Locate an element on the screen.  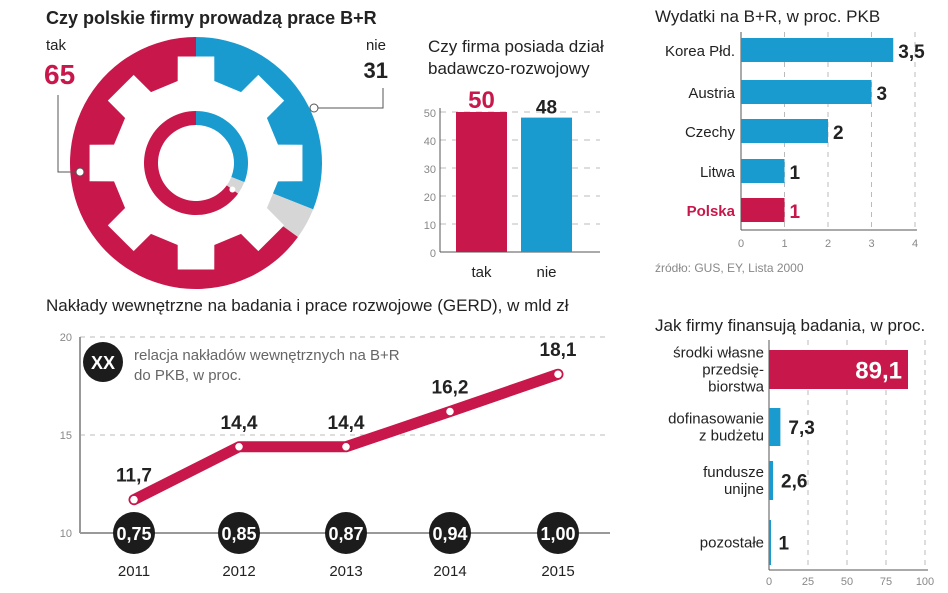
y-tick-label: 40 is located at coordinates (430, 142).